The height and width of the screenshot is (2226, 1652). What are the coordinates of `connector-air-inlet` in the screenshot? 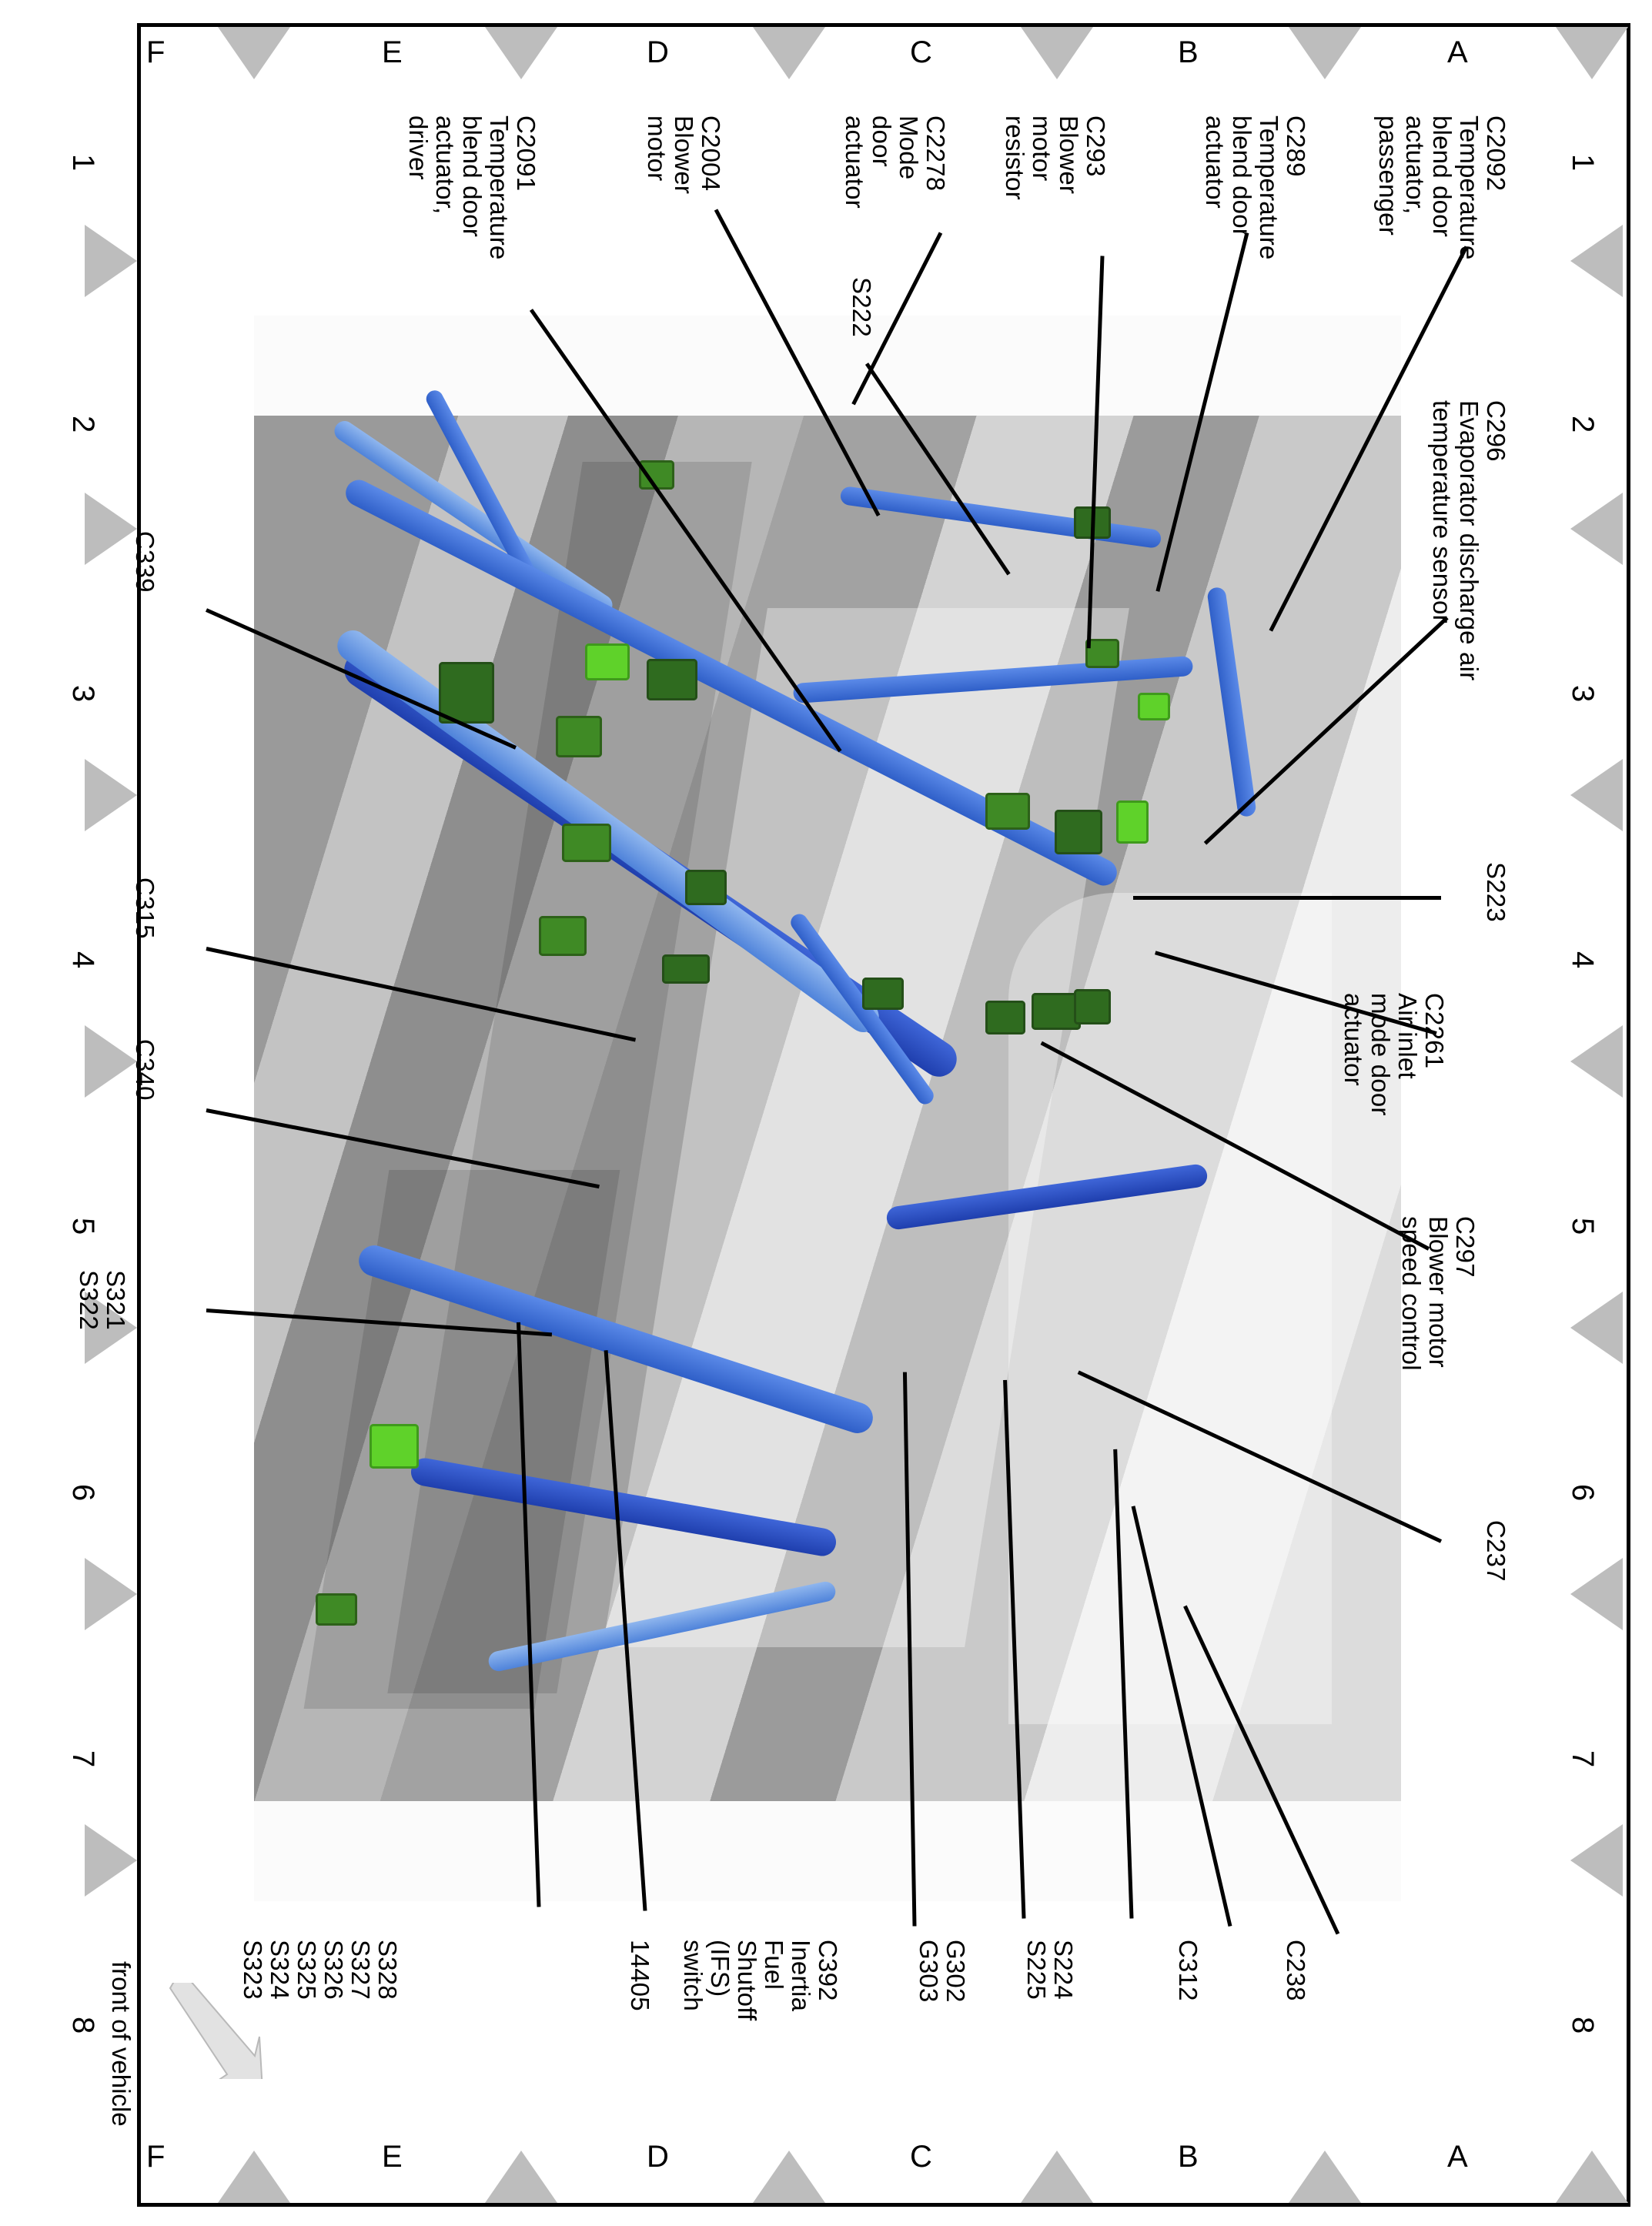 It's located at (1132, 822).